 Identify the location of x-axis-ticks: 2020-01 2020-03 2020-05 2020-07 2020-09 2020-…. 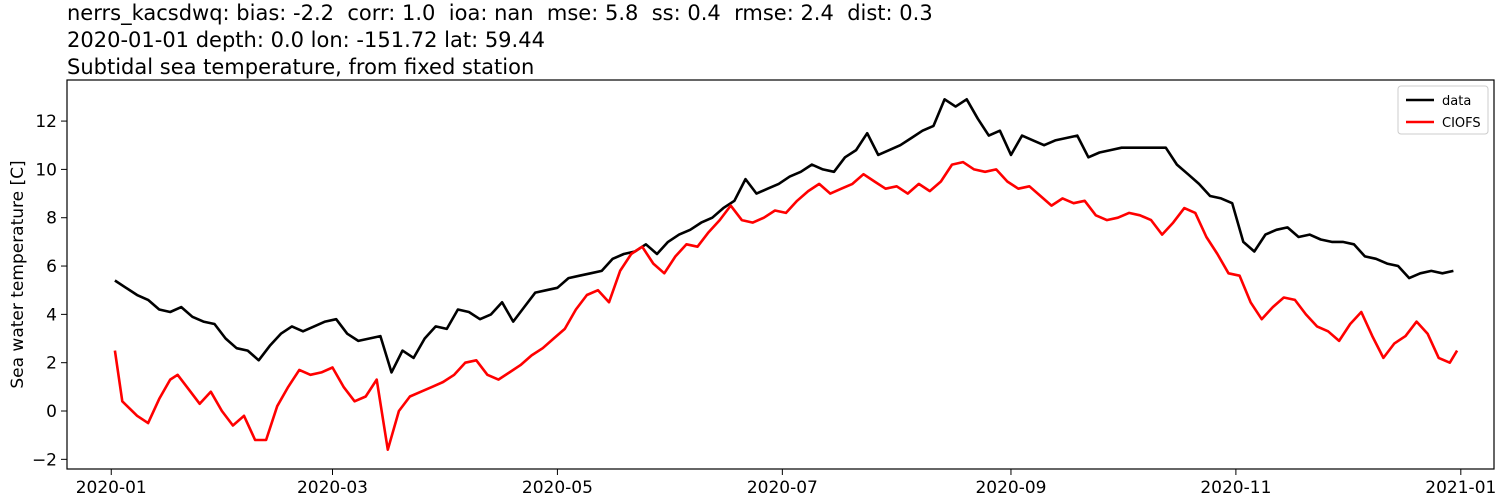
(786, 483).